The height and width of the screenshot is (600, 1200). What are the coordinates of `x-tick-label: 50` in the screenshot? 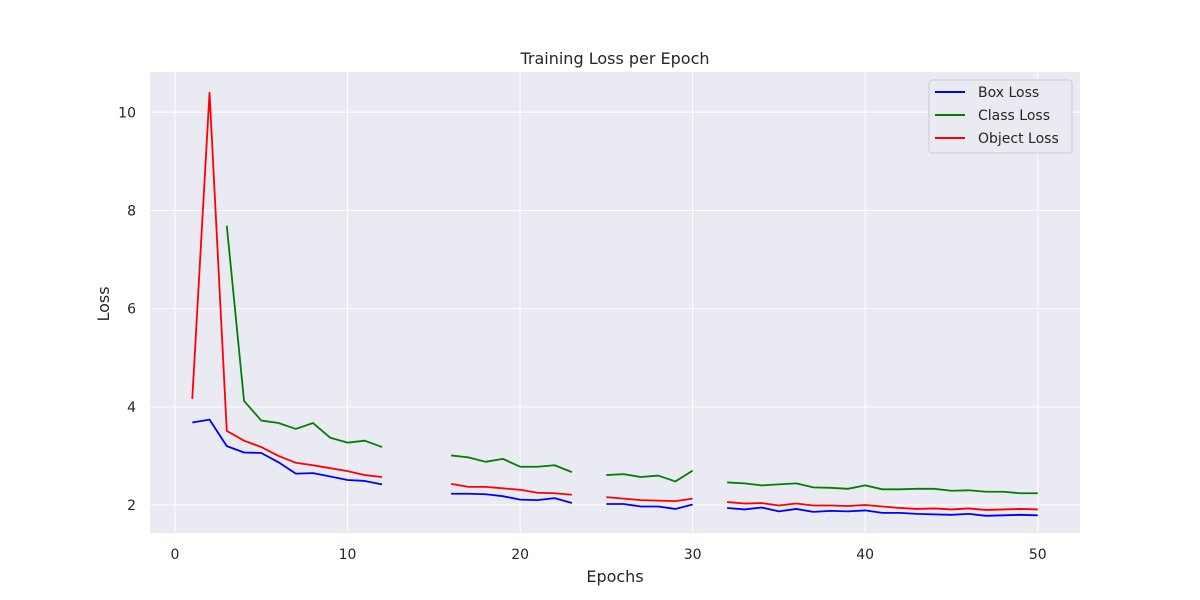 It's located at (1038, 555).